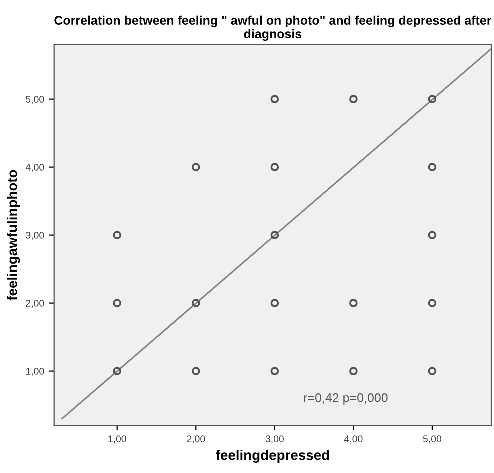  Describe the element at coordinates (346, 399) in the screenshot. I see `annotation: r=0,42 p=0,000` at that location.